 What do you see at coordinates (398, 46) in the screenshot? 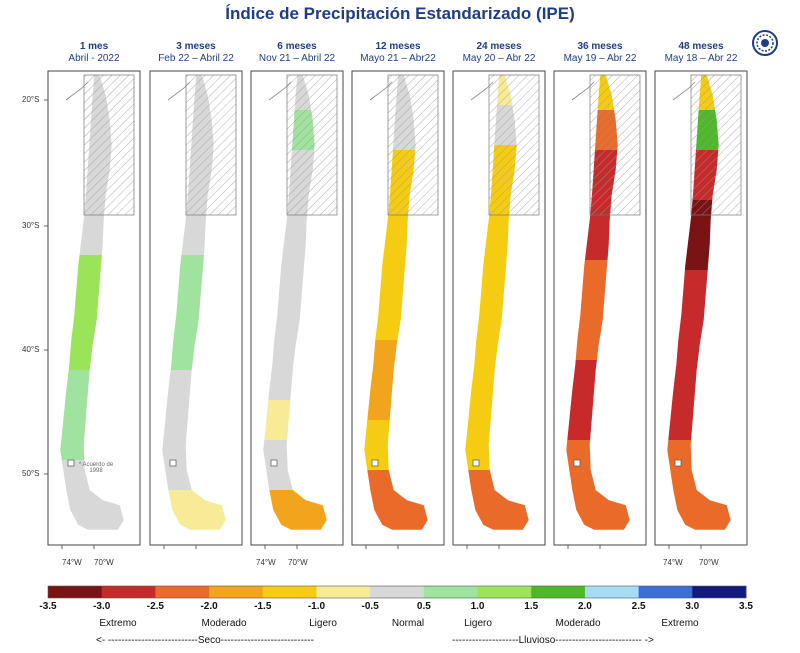
I see `panel-title: 12 meses` at bounding box center [398, 46].